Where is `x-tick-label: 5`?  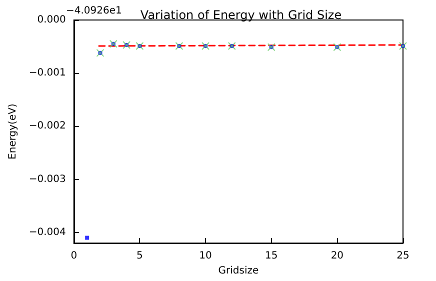 x-tick-label: 5 is located at coordinates (139, 256).